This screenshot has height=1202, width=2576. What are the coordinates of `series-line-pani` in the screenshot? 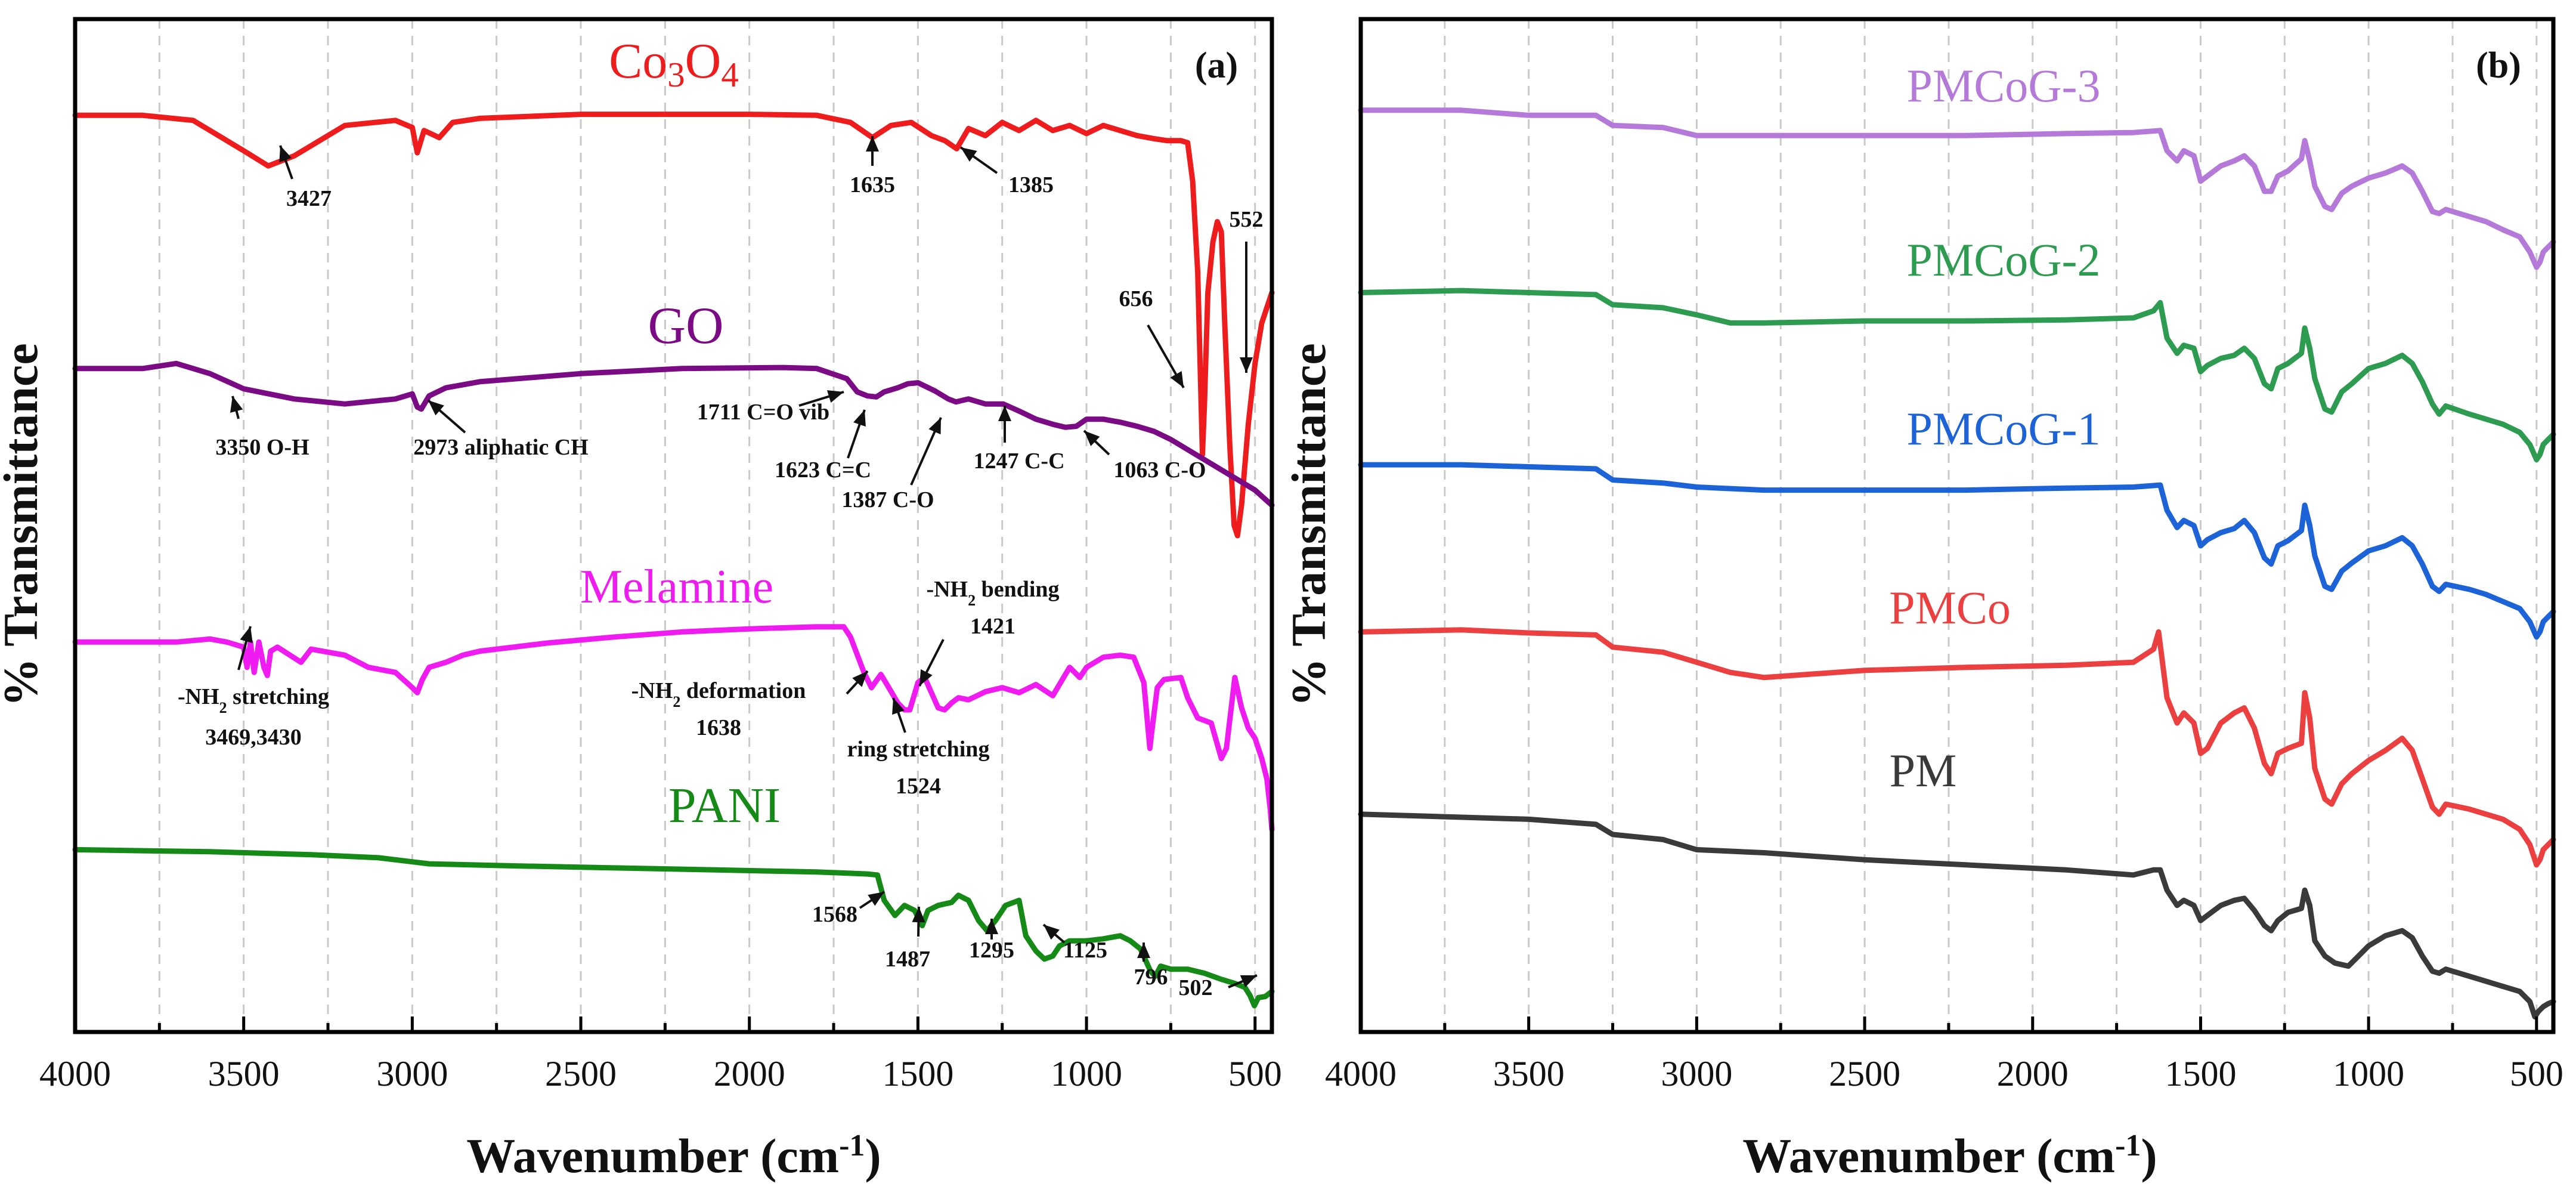 It's located at (674, 928).